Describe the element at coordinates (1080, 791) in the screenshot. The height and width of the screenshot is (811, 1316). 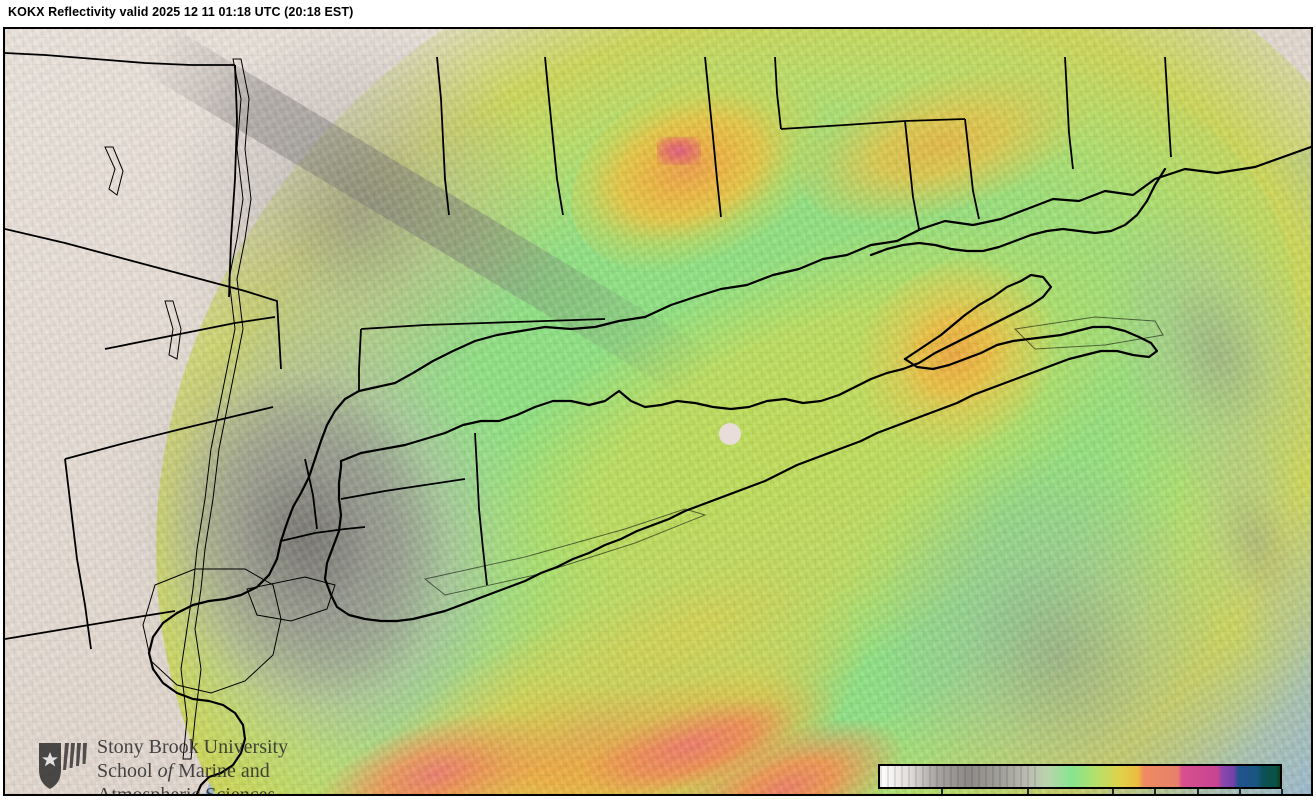
I see `colorbar-ticks` at that location.